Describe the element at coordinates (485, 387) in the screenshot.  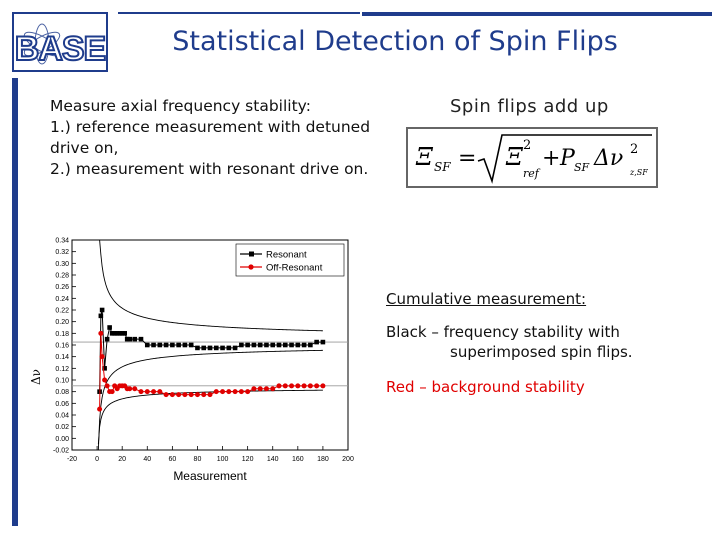
I see `red-description: Red – background stability` at that location.